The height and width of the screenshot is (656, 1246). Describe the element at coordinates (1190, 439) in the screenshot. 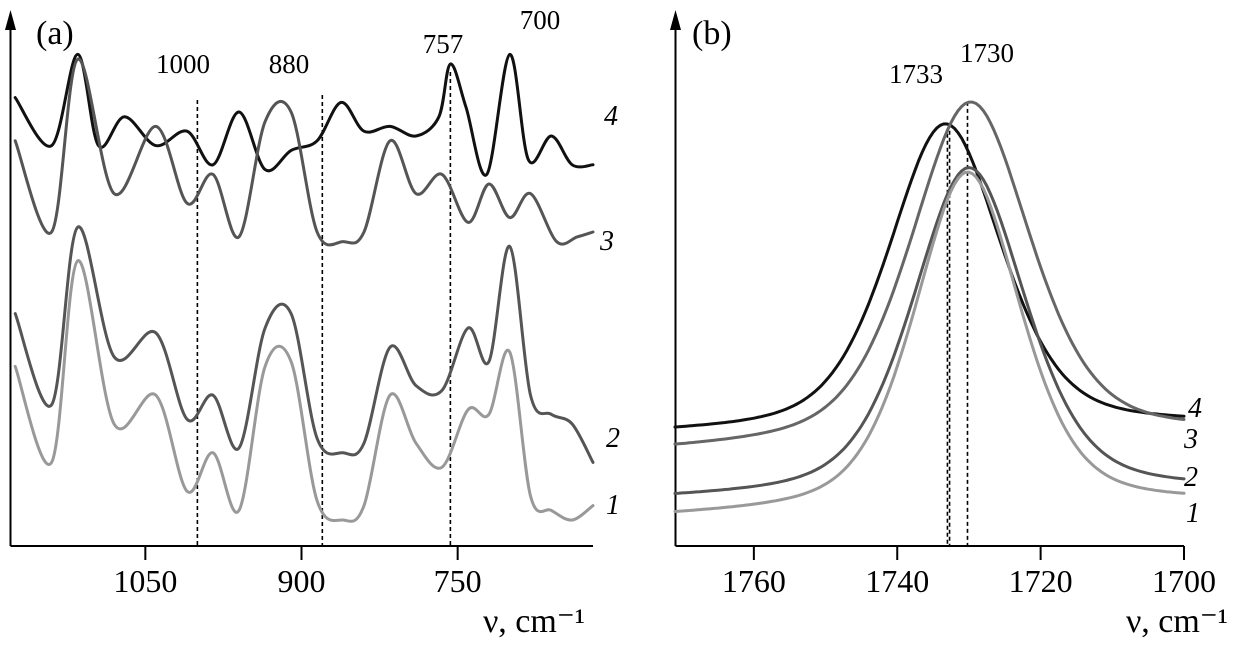

I see `panel-b-series-label-3: 3` at that location.